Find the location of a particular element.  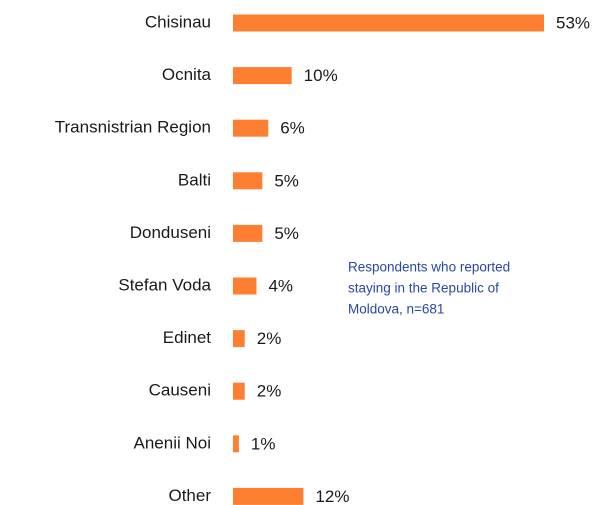

category-label: Edinet is located at coordinates (187, 337).